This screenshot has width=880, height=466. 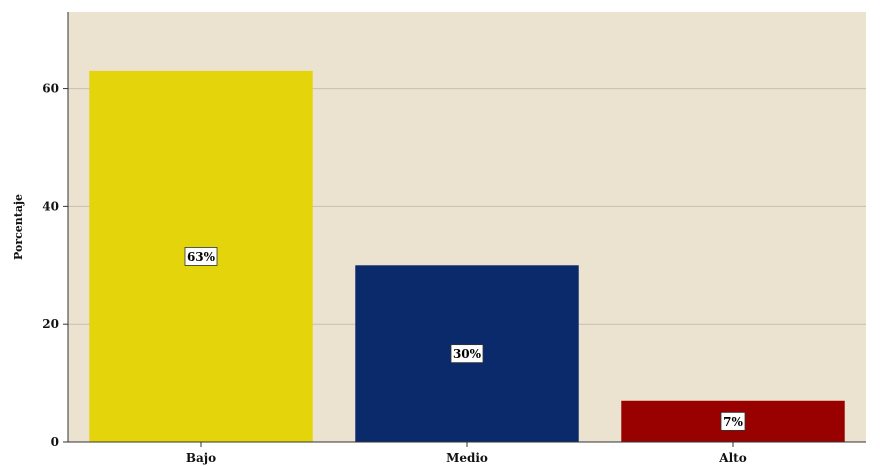 What do you see at coordinates (201, 458) in the screenshot?
I see `x-tick-label: Bajo` at bounding box center [201, 458].